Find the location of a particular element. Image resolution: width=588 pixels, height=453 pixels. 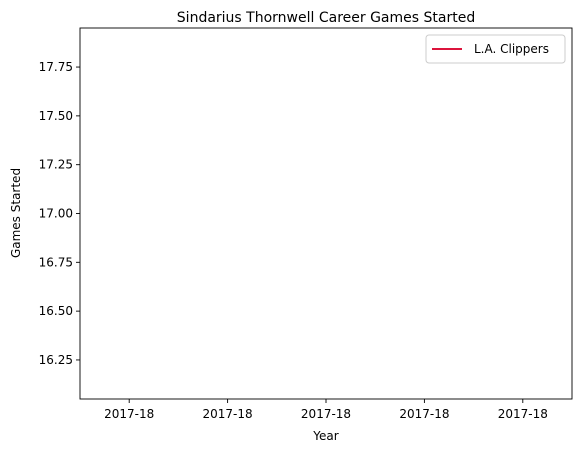

y-tick-label: 16.75 is located at coordinates (56, 262).